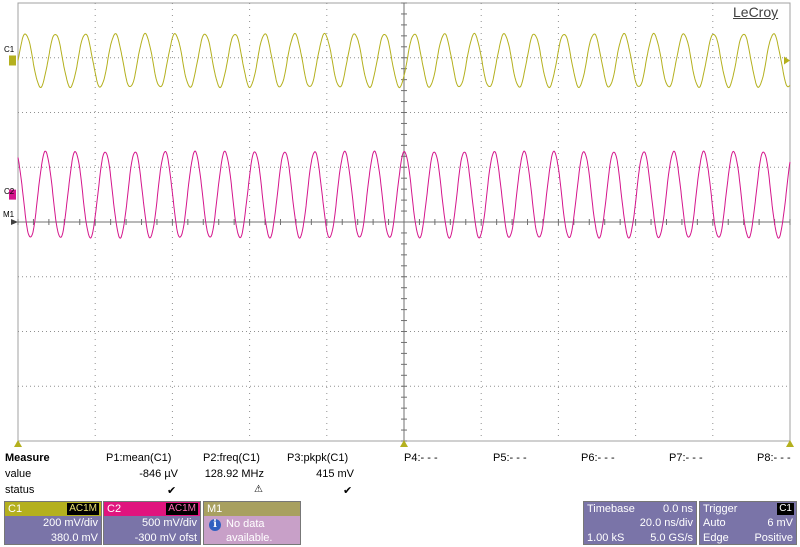 The height and width of the screenshot is (547, 800). I want to click on c2-vertical-scale: 500 mV/div, so click(169, 523).